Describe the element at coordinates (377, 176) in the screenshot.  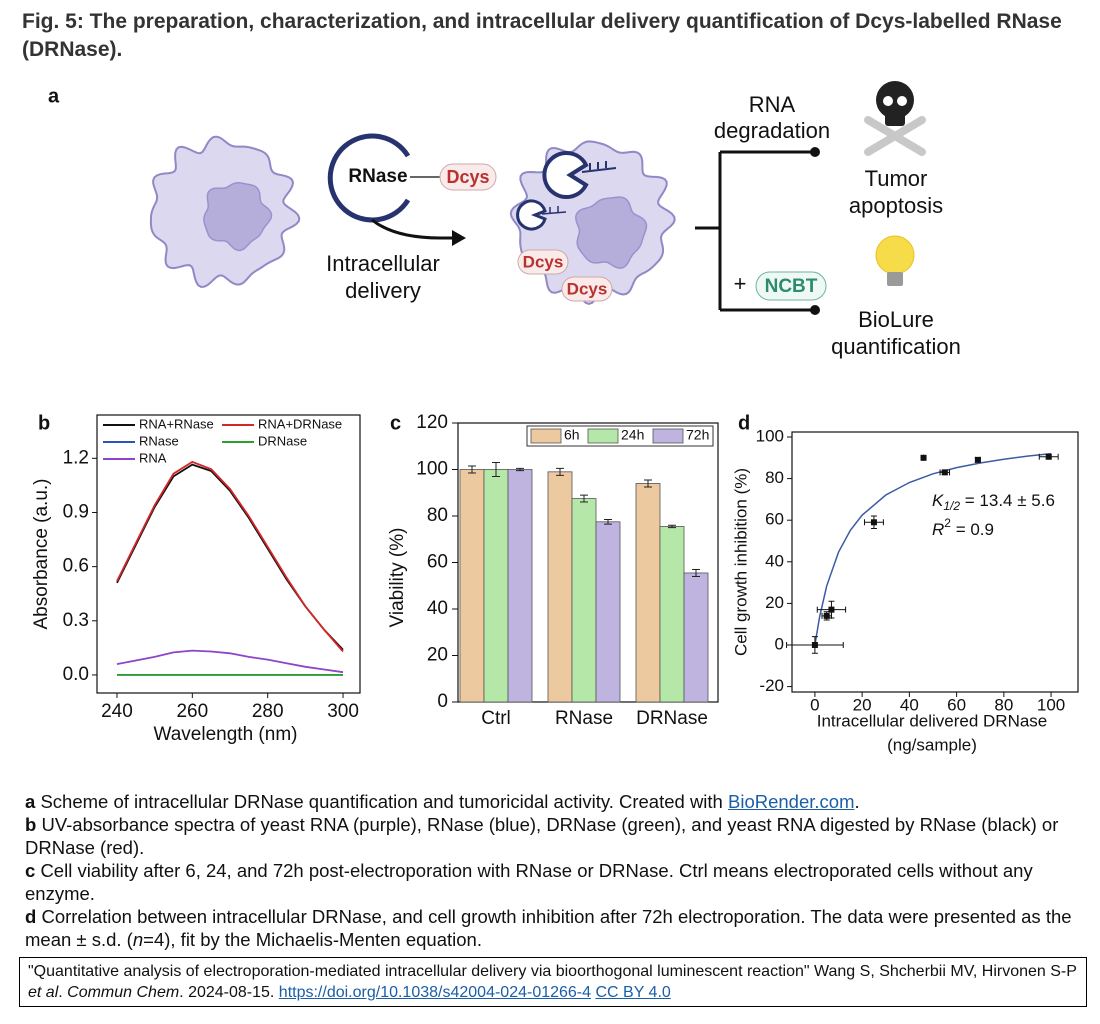
I see `rnase-label: RNase` at that location.